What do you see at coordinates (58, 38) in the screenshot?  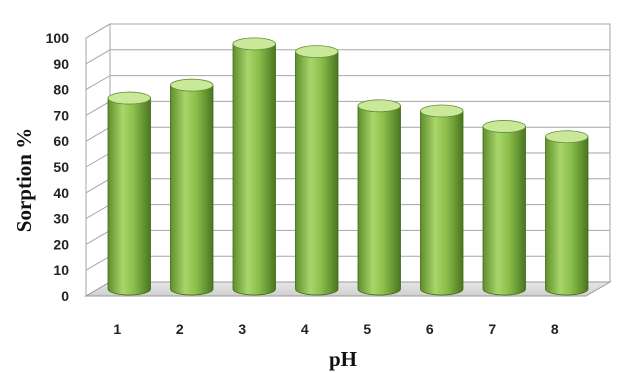 I see `y-tick-label: 100` at bounding box center [58, 38].